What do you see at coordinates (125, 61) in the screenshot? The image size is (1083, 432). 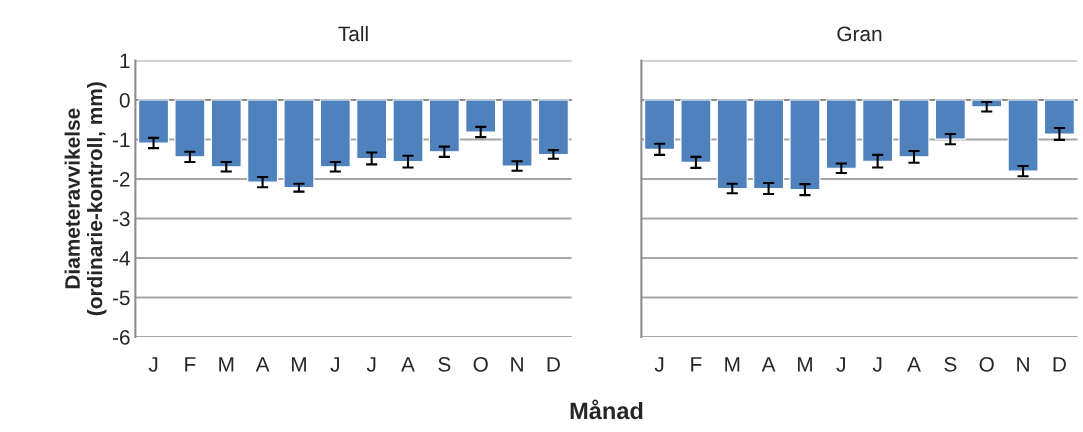 I see `y-tick-label: 1` at bounding box center [125, 61].